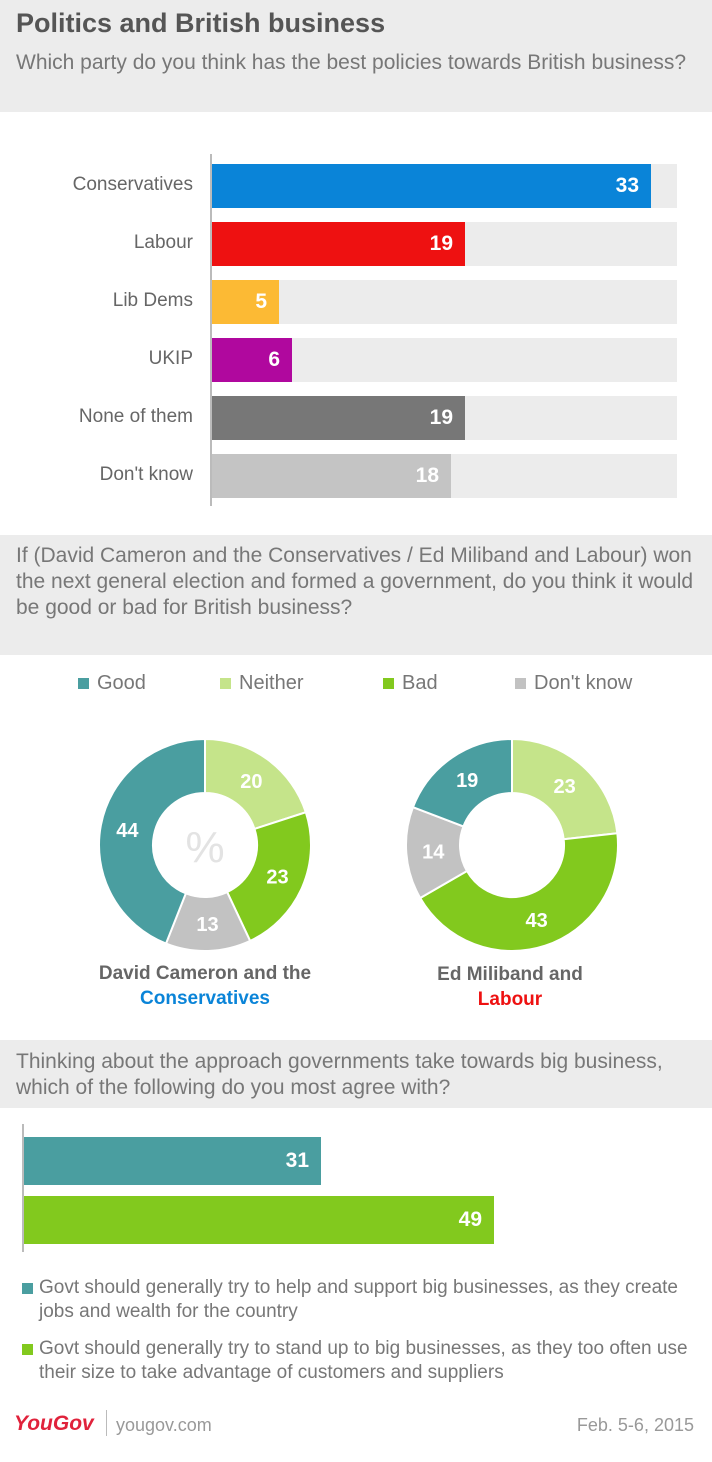  Describe the element at coordinates (358, 844) in the screenshot. I see `donut-charts: 20 23 13 44 % 23 43 14 19` at that location.